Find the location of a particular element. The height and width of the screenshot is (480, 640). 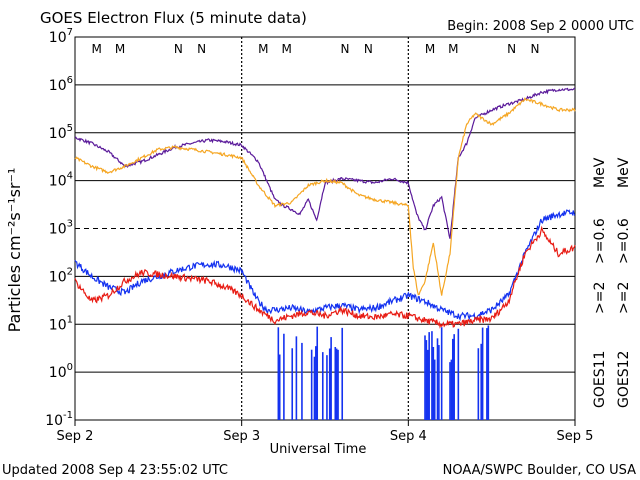

credit: NOAA/SWPC Boulder, CO USA is located at coordinates (539, 470).